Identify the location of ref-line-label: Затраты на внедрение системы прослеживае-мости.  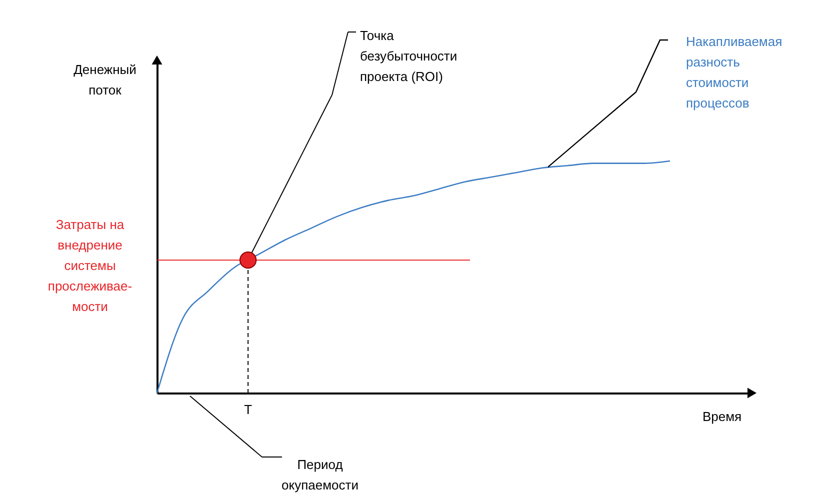
(90, 265).